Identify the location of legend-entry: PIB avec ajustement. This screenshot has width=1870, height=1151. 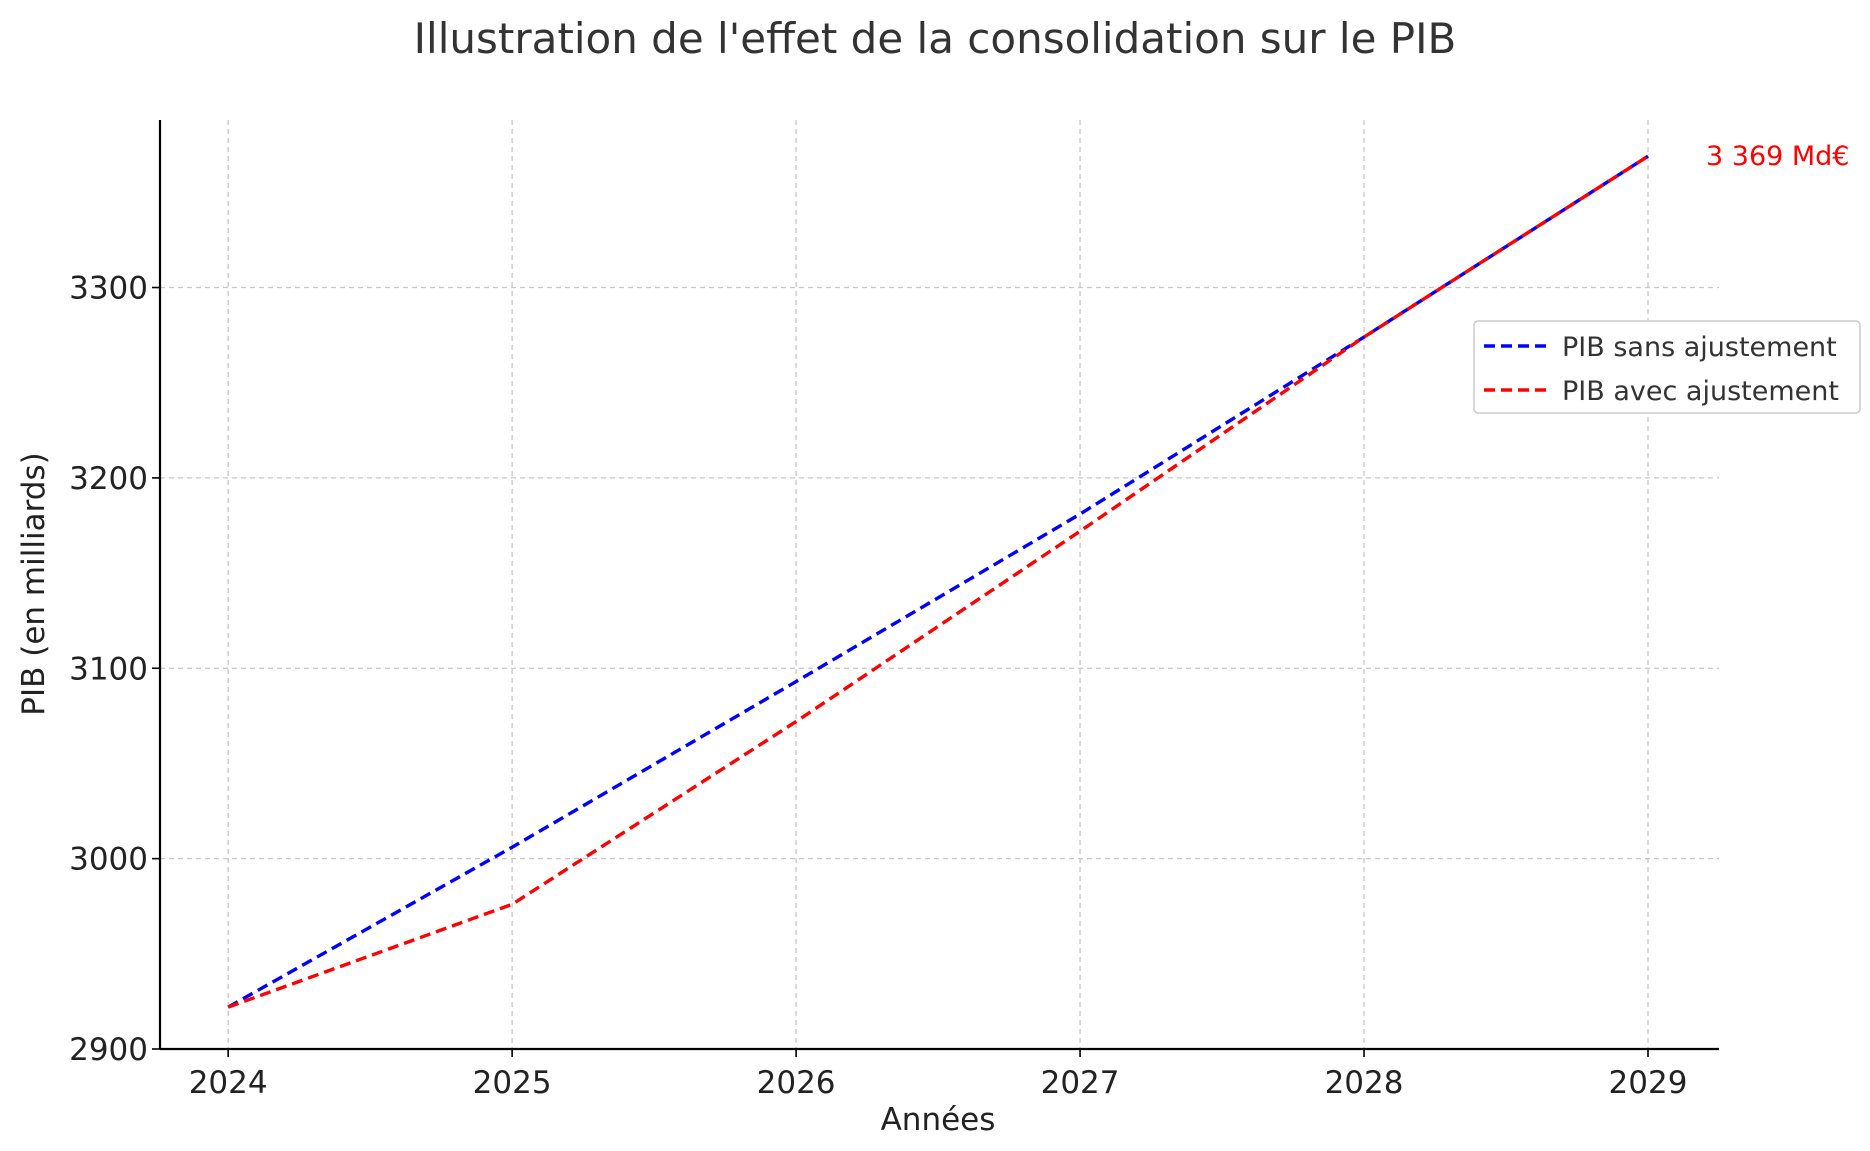
(1700, 391).